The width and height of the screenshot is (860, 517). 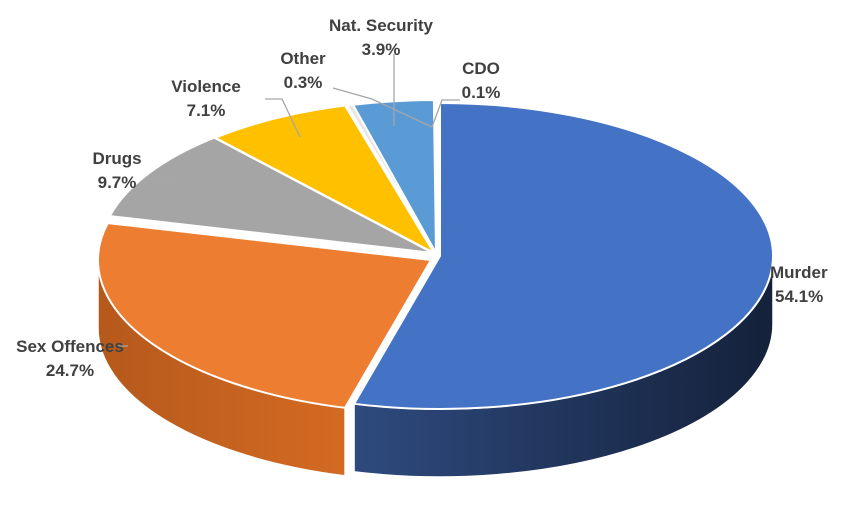 I want to click on leader-line-violence, so click(x=283, y=118).